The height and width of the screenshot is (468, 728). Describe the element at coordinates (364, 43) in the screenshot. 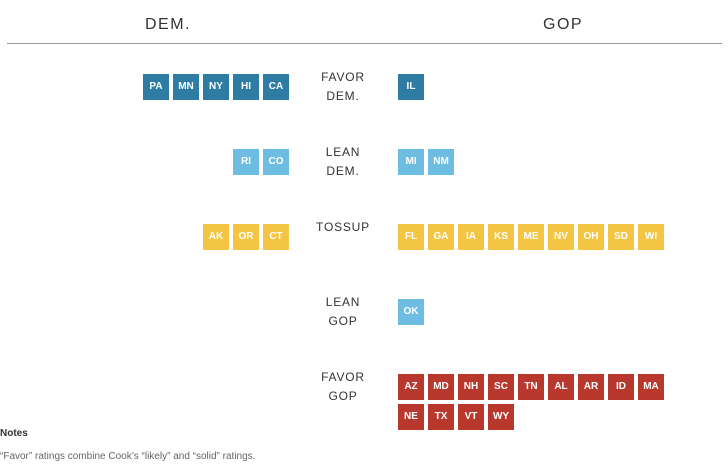

I see `header-divider` at that location.